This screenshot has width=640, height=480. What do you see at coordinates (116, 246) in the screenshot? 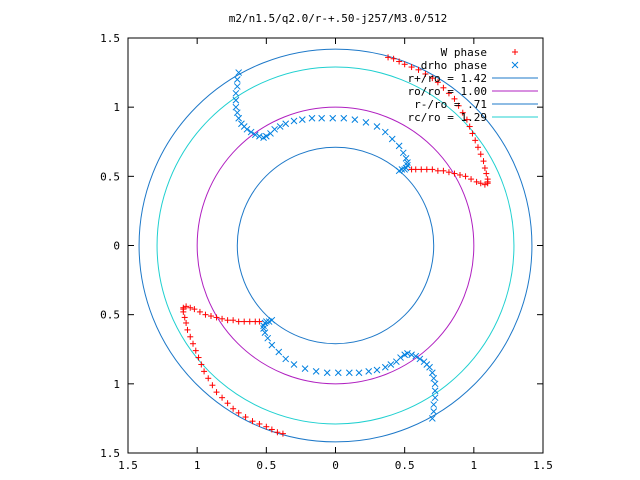
I see `y-tick-label: 0` at bounding box center [116, 246].